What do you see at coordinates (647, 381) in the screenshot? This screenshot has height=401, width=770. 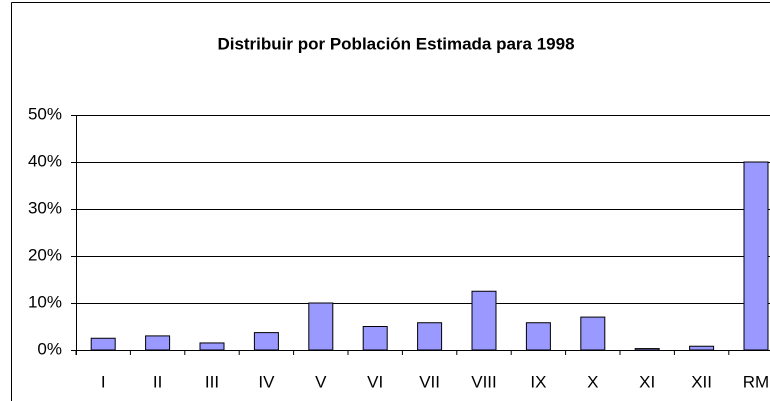 I see `x-tick-label: XI` at bounding box center [647, 381].